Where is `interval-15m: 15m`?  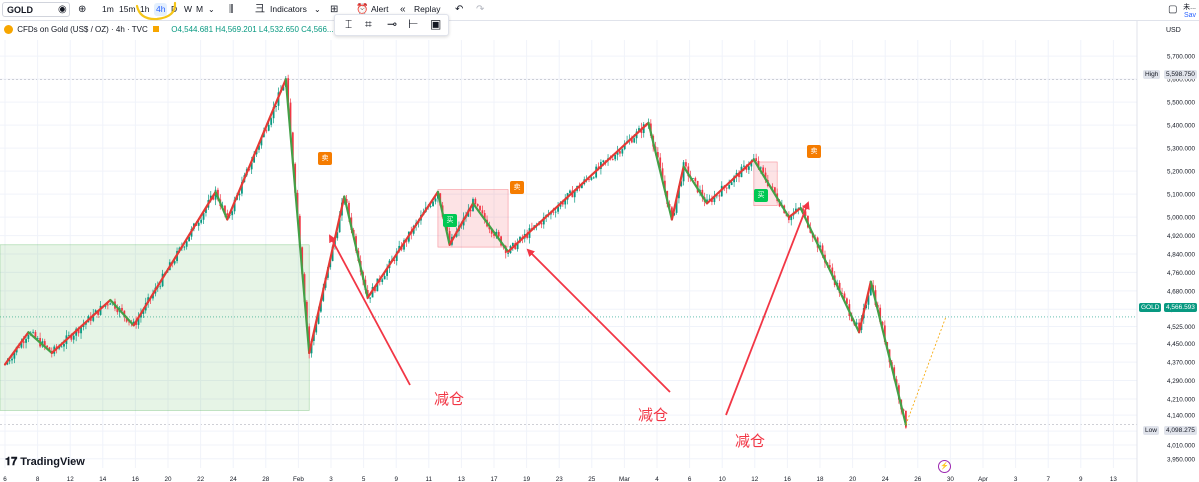 interval-15m: 15m is located at coordinates (127, 9).